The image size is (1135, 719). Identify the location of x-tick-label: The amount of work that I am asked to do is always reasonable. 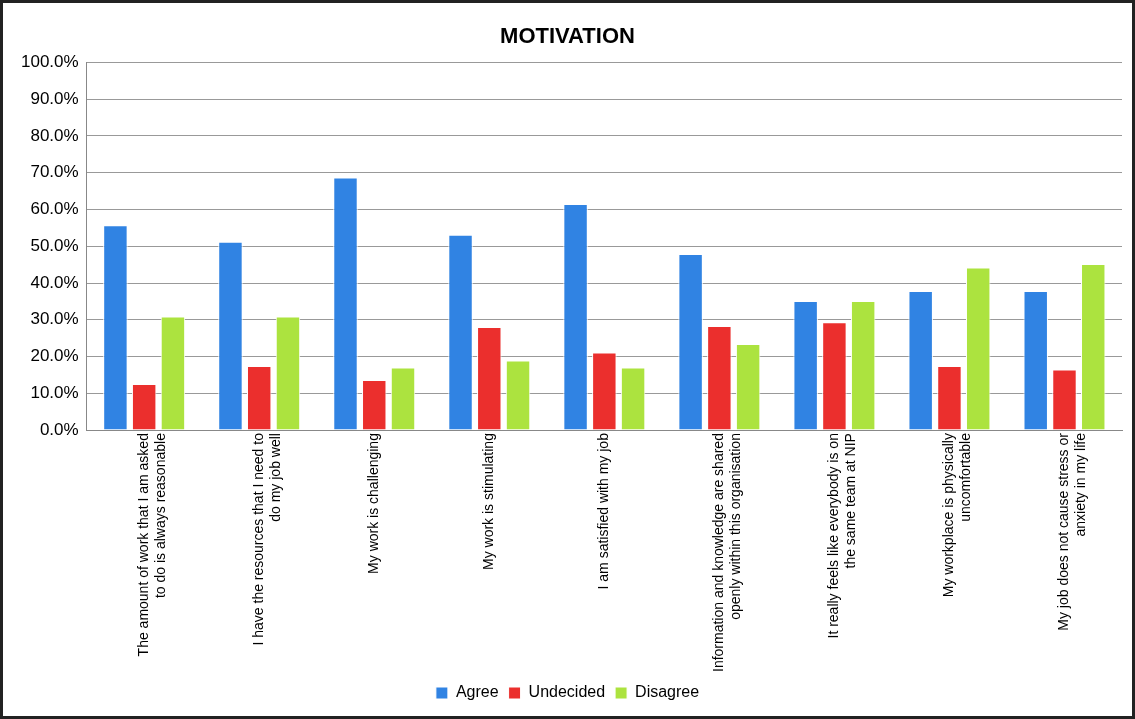
(151, 544).